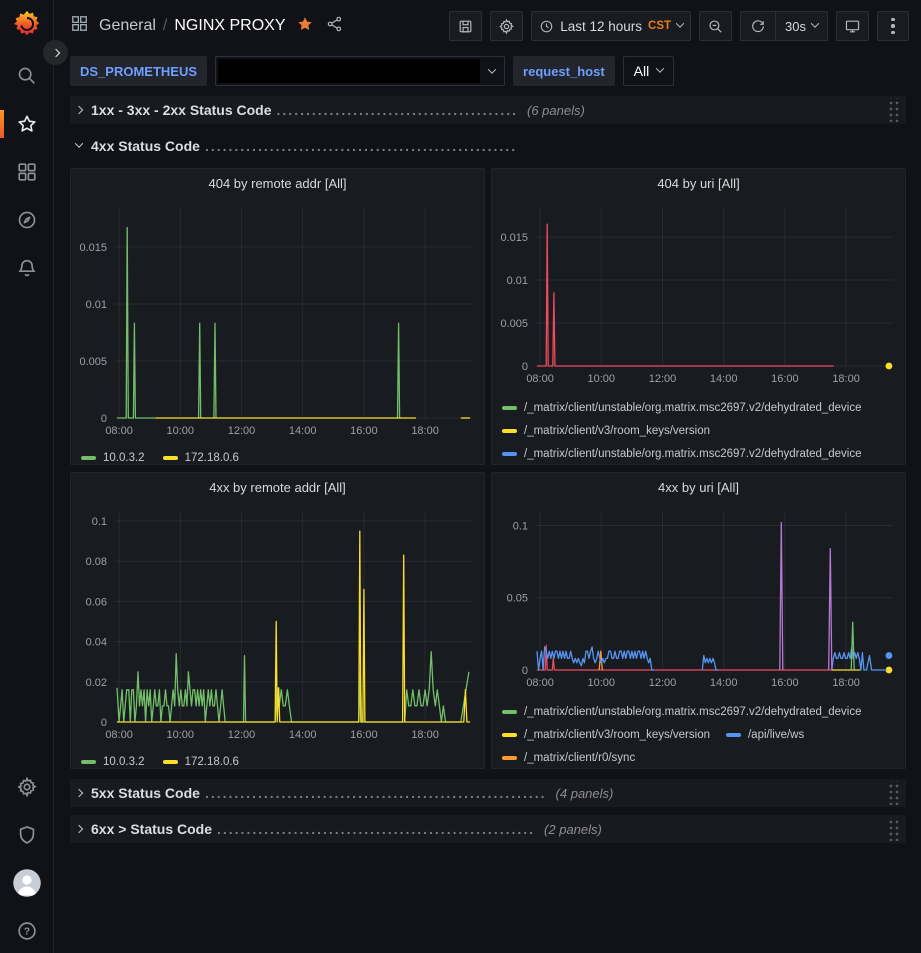  I want to click on svg-text: 0.08, so click(96, 562).